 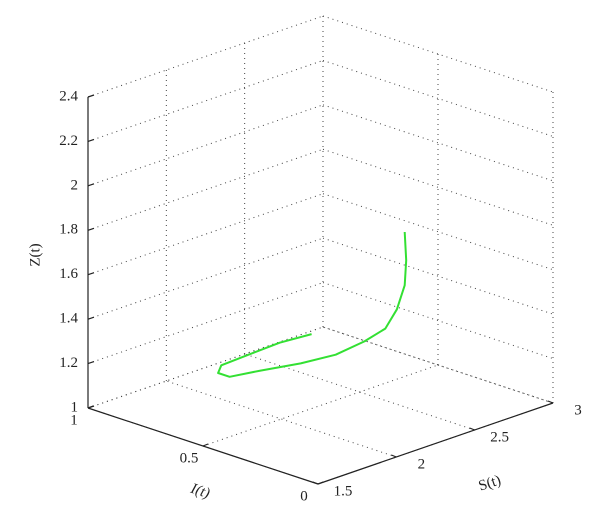 I want to click on trajectory, so click(x=312, y=304).